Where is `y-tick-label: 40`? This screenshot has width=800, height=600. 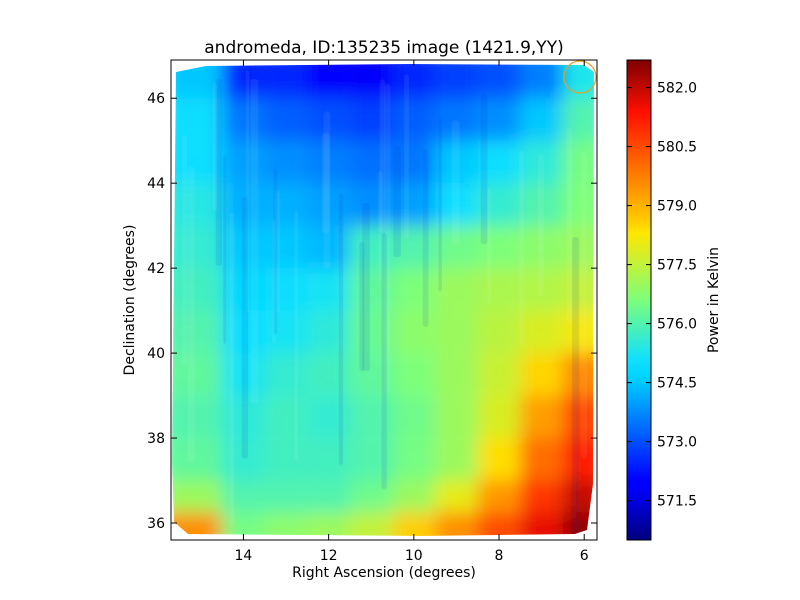 y-tick-label: 40 is located at coordinates (156, 354).